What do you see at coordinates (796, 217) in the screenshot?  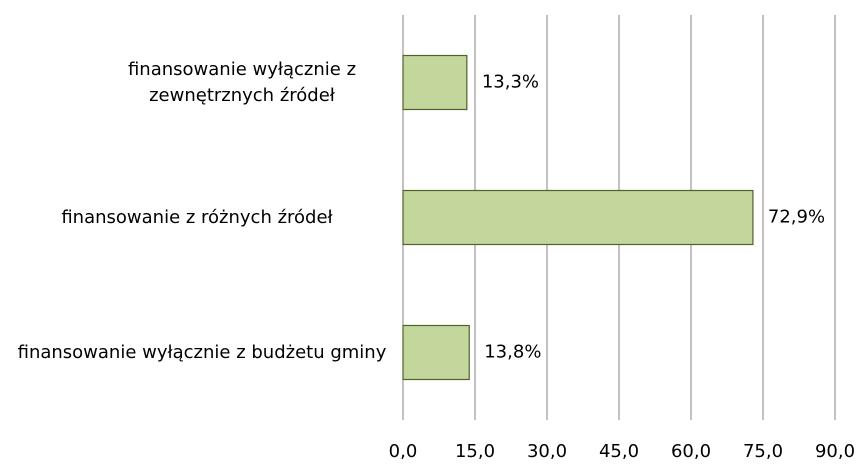 I see `data-label: 72,9%` at bounding box center [796, 217].